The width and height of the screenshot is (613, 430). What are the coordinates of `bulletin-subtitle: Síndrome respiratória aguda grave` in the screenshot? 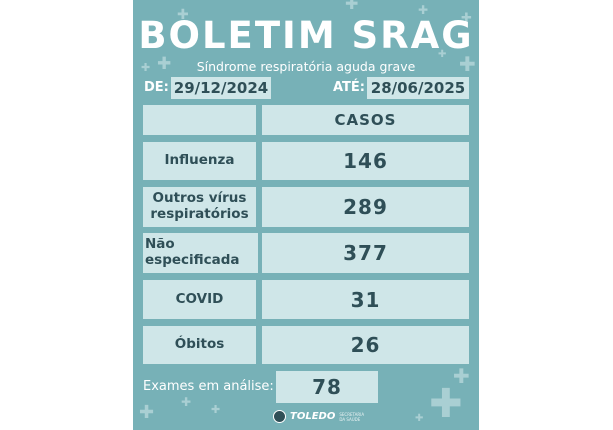 It's located at (306, 66).